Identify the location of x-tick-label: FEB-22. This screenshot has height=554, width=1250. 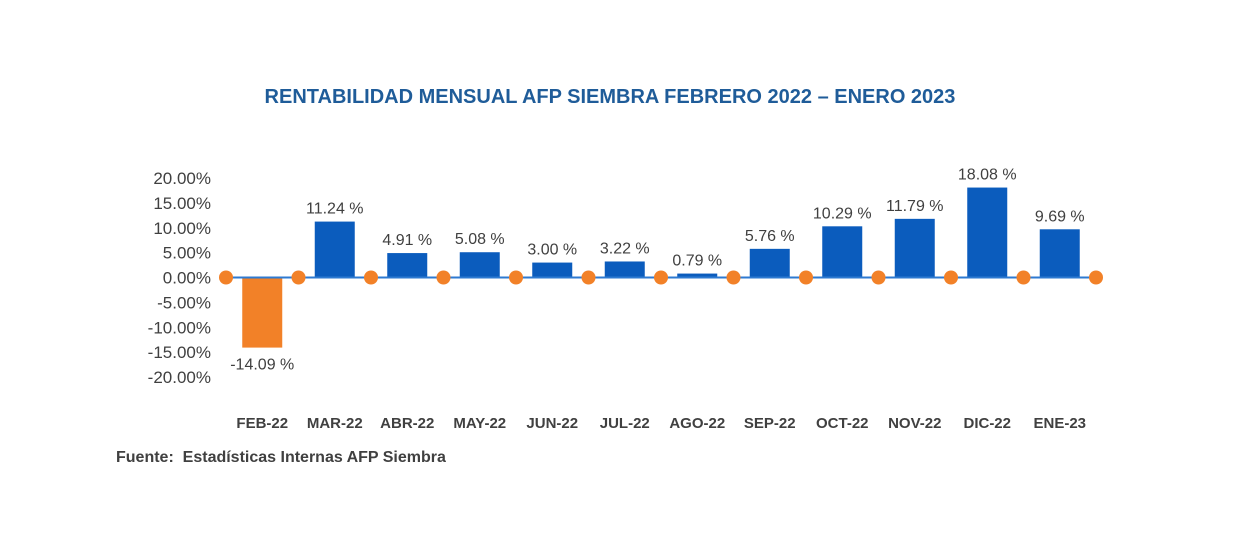
(262, 423).